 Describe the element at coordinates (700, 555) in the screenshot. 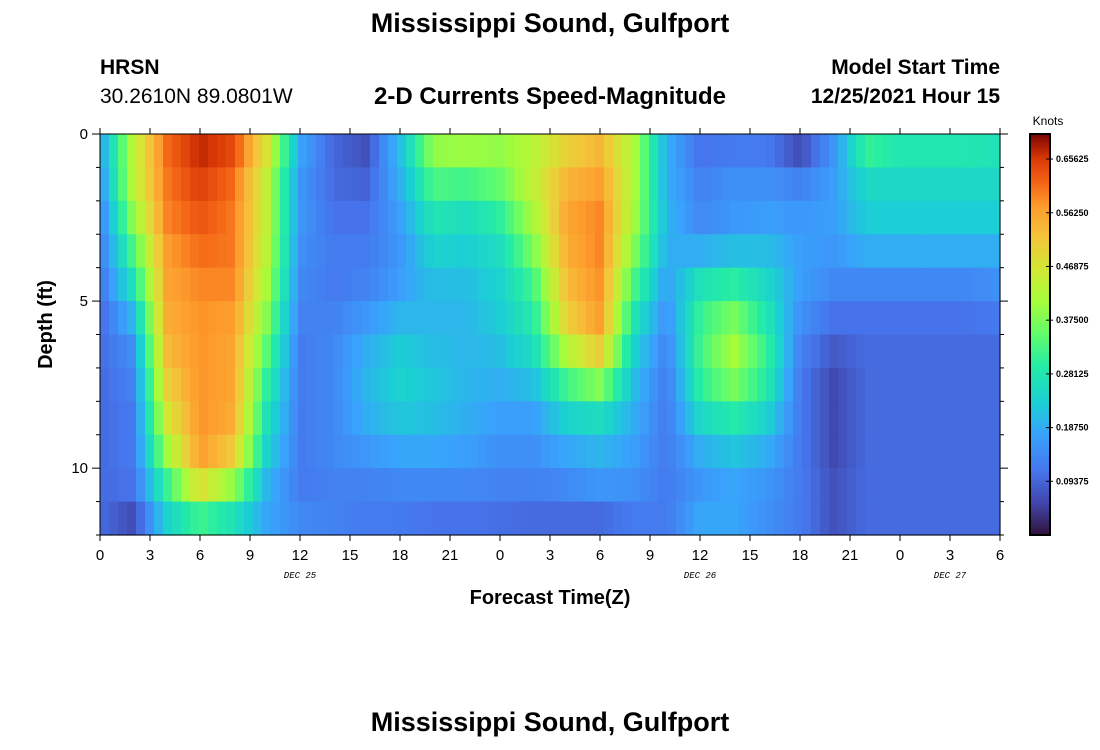

I see `x-tick-label: 12` at that location.